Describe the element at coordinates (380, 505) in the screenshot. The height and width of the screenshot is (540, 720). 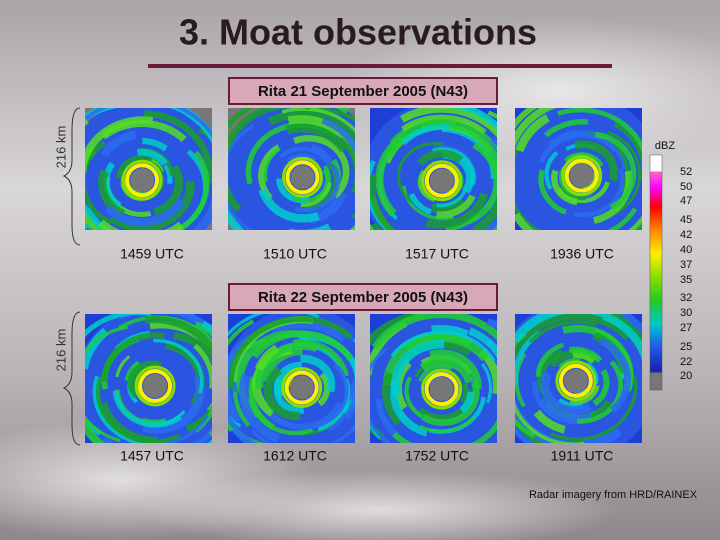
I see `cloud` at that location.